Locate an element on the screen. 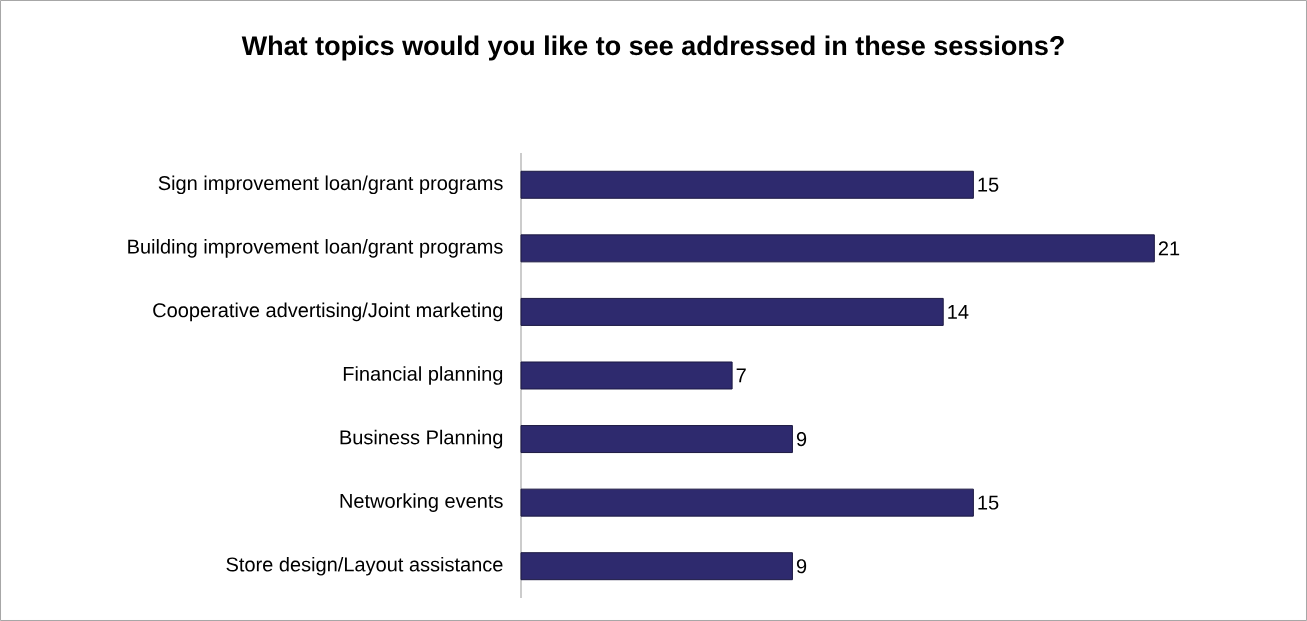  data-label: 14 is located at coordinates (958, 312).